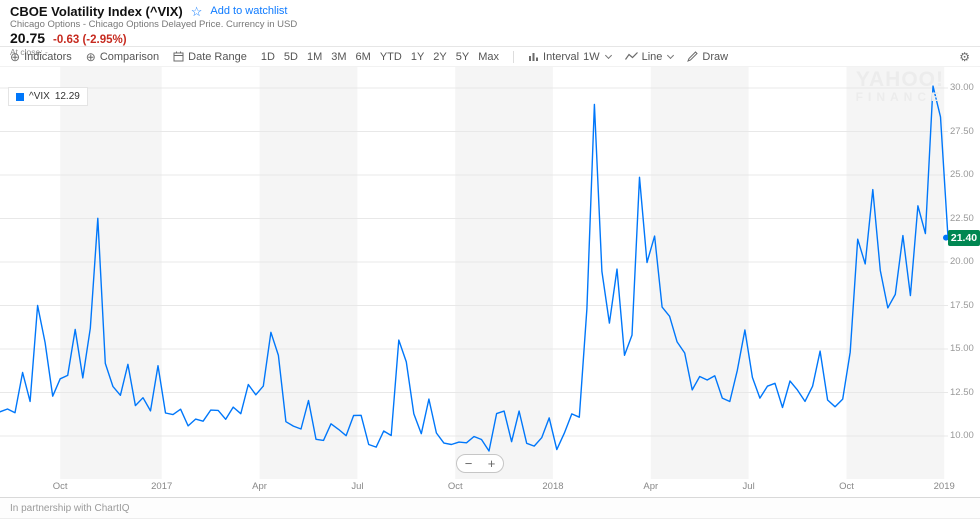 The width and height of the screenshot is (980, 519). I want to click on chart-type-dropdown: Line, so click(649, 56).